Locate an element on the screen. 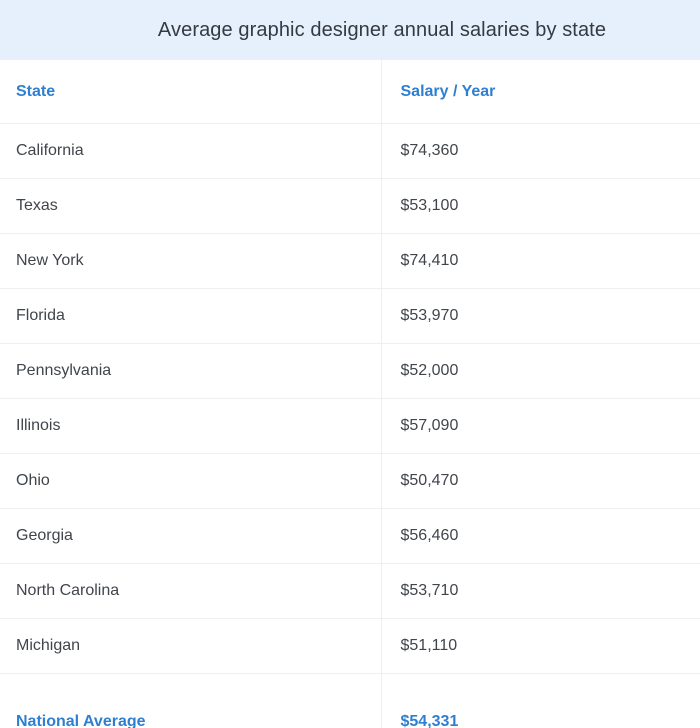 The width and height of the screenshot is (700, 728). state-cell: Pennsylvania is located at coordinates (191, 371).